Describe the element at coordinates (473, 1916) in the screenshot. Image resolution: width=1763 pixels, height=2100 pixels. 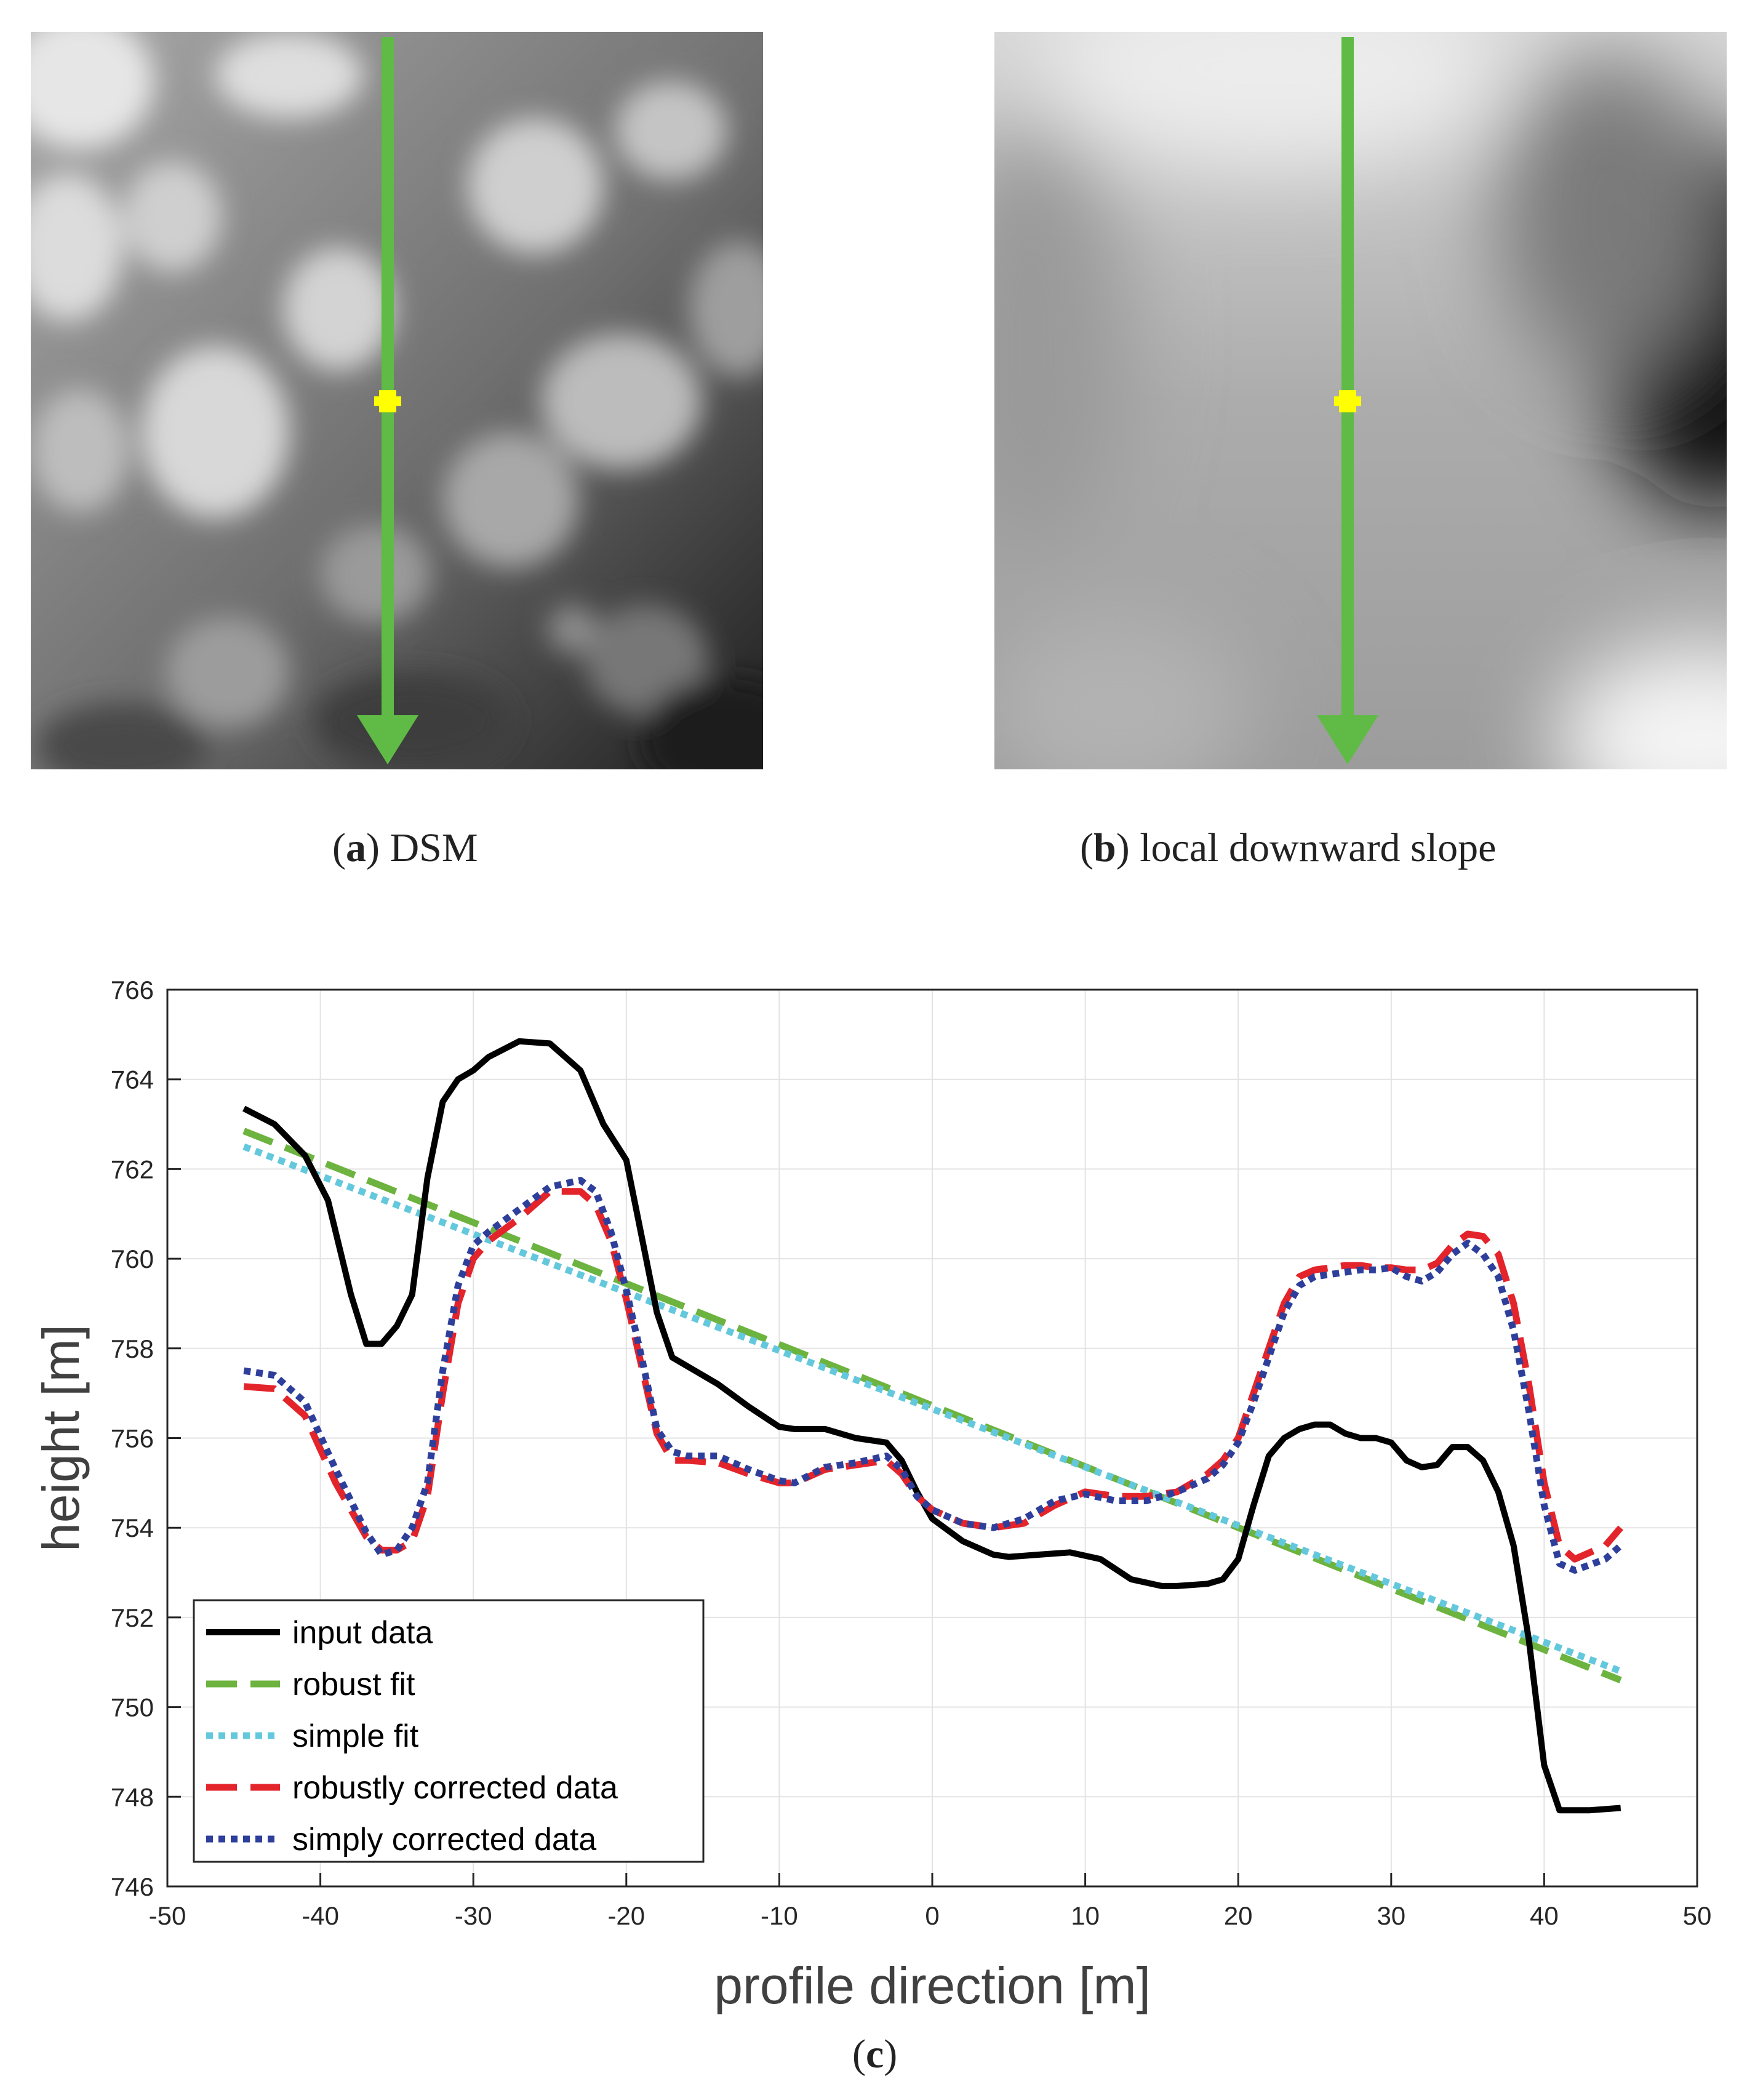
I see `x-tick-label: -30` at that location.